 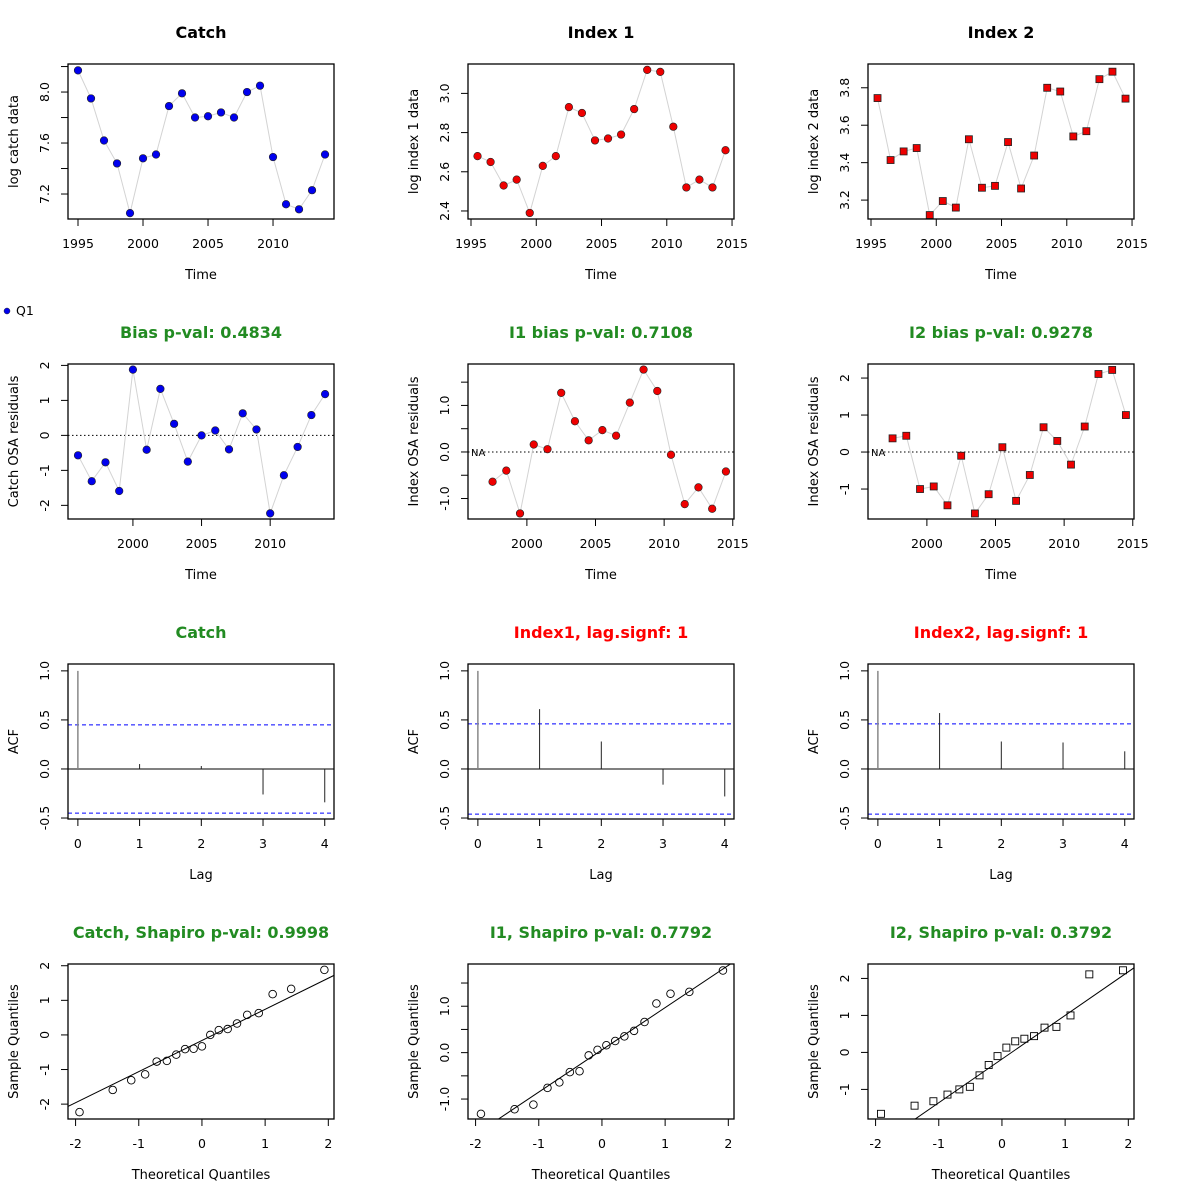 I want to click on y-axis-label: Sample Quantiles, so click(x=414, y=1041).